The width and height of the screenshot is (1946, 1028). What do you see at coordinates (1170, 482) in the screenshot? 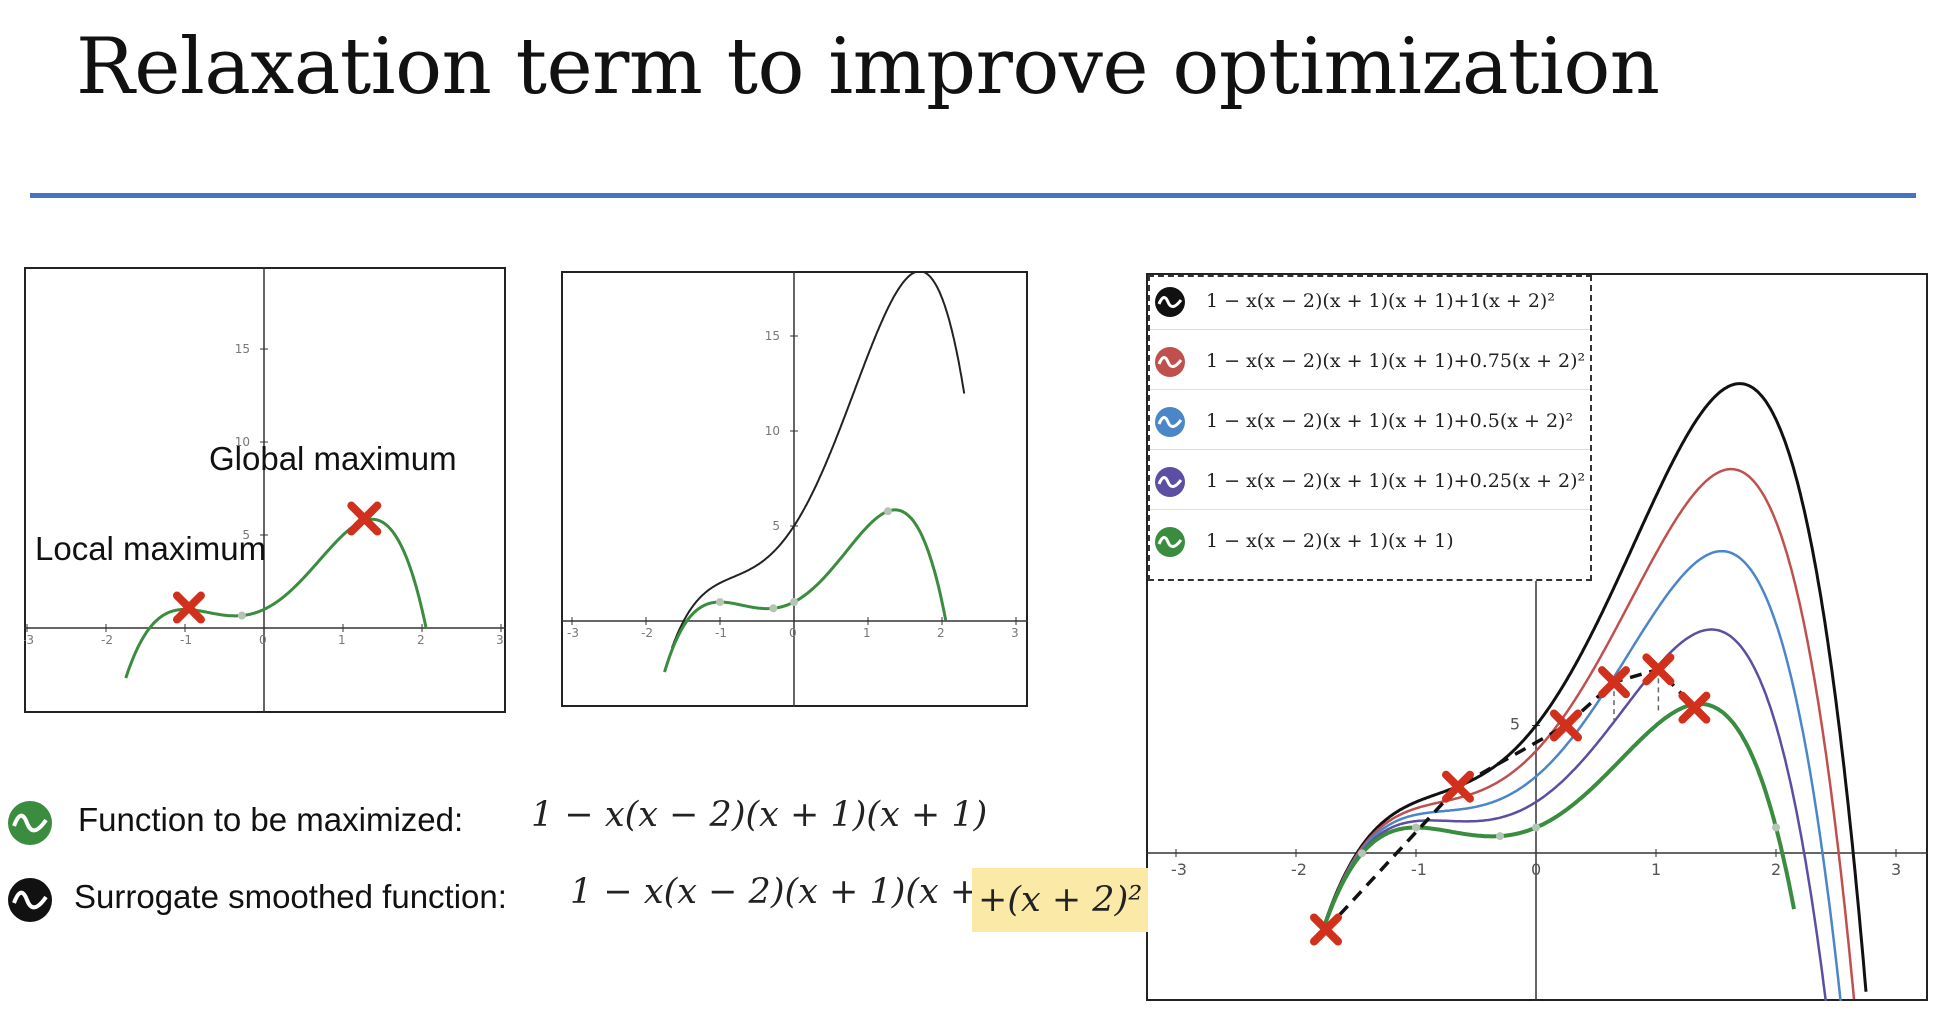
I see `purple-curve-icon` at bounding box center [1170, 482].